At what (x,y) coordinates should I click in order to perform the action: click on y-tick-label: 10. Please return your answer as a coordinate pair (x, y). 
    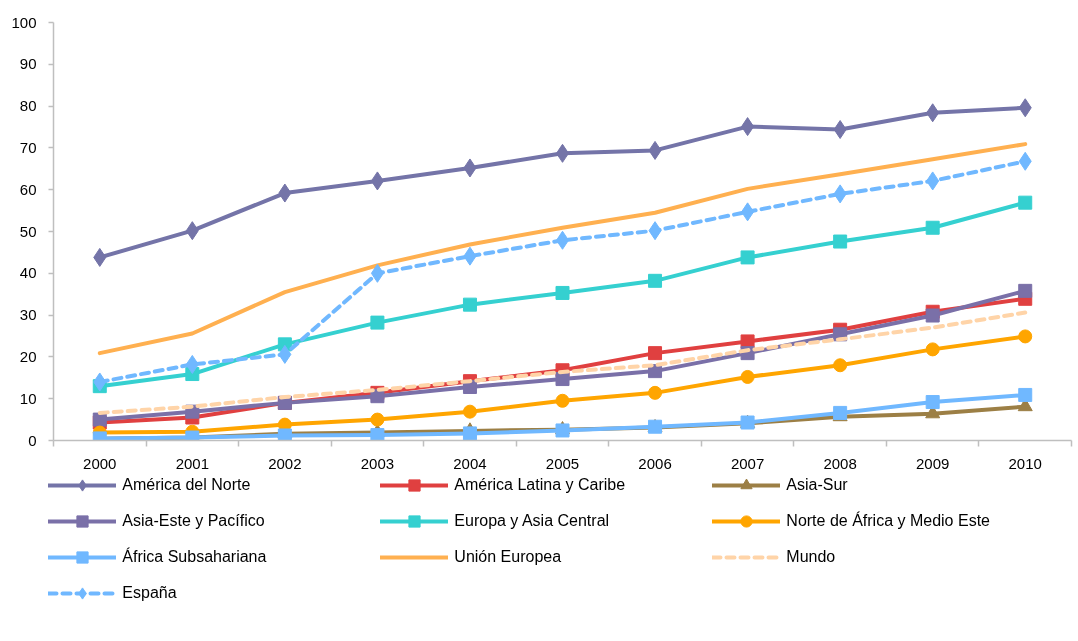
    Looking at the image, I should click on (28, 398).